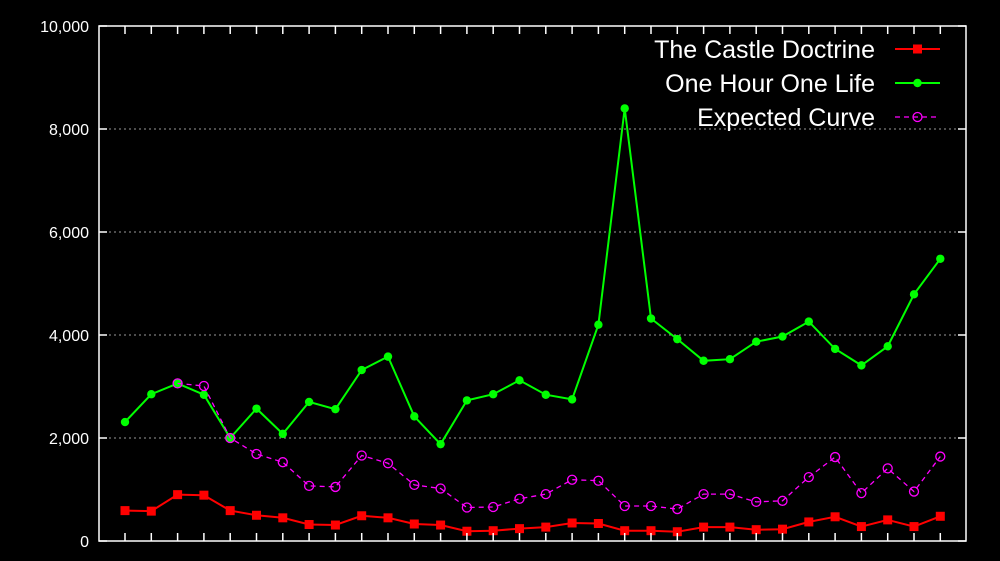 The height and width of the screenshot is (561, 1000). I want to click on legend-label: The Castle Doctrine, so click(764, 50).